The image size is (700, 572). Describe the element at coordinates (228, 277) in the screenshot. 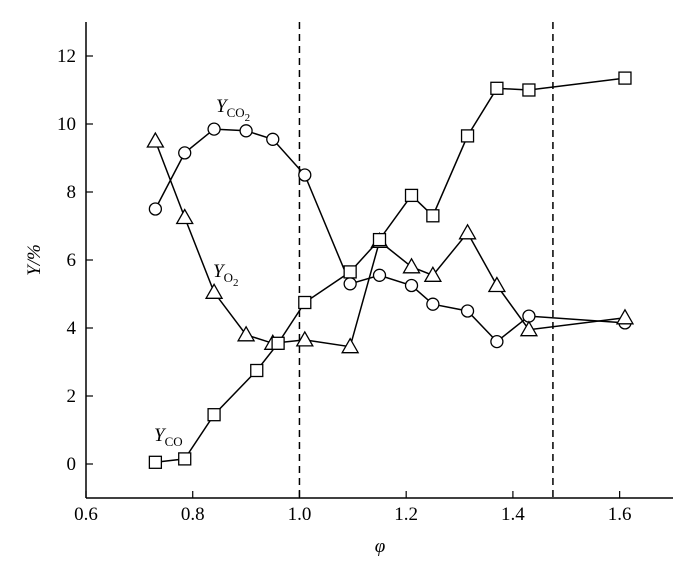

I see `series-label-sub: O` at that location.